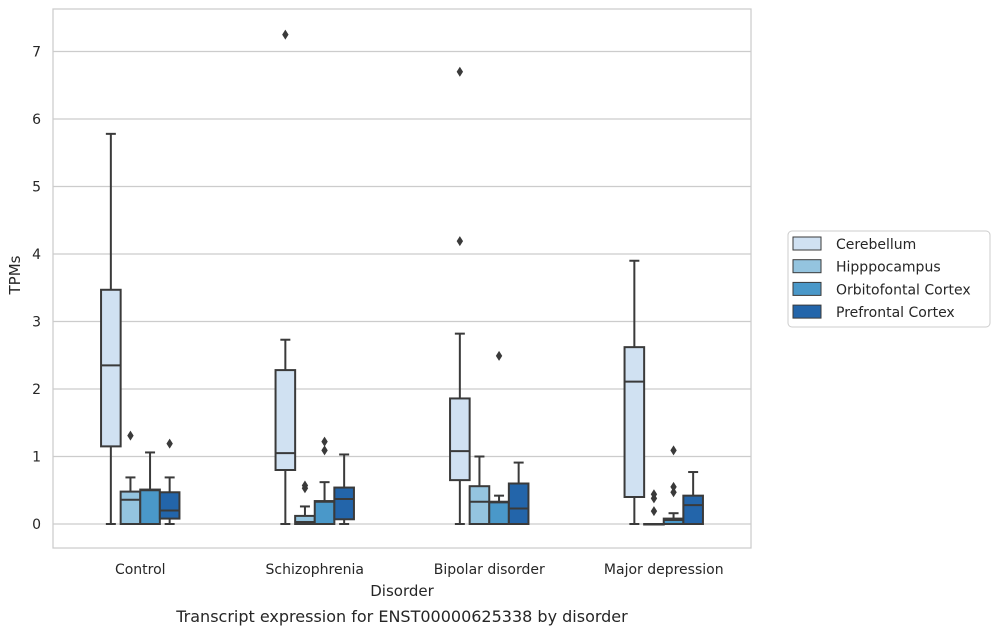 The image size is (999, 634). I want to click on y-tick-label: 6, so click(36, 120).